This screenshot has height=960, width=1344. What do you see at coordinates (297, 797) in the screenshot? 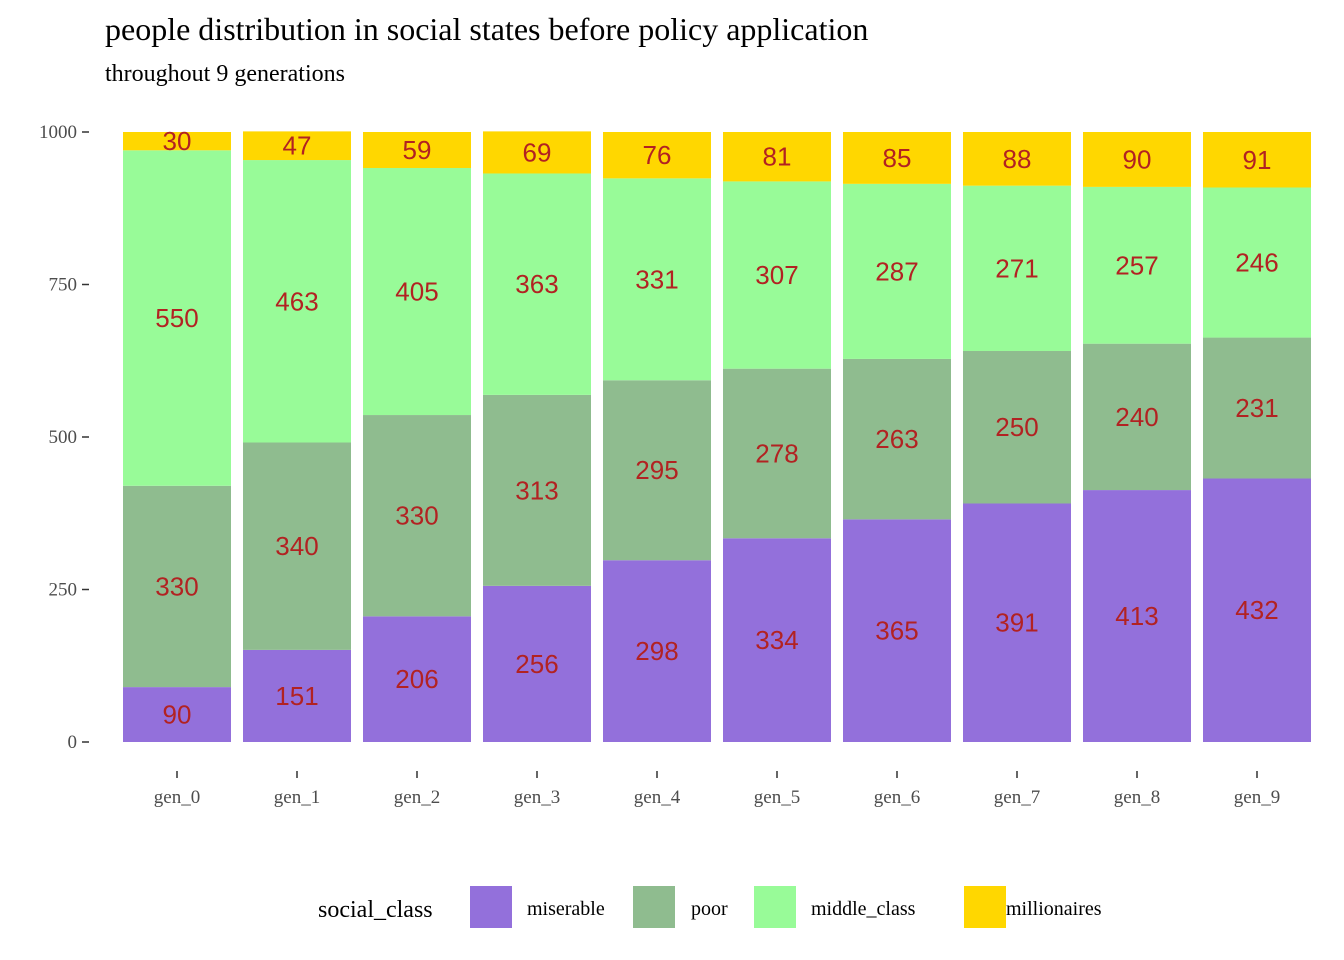
I see `x-tick-label: gen_1` at bounding box center [297, 797].